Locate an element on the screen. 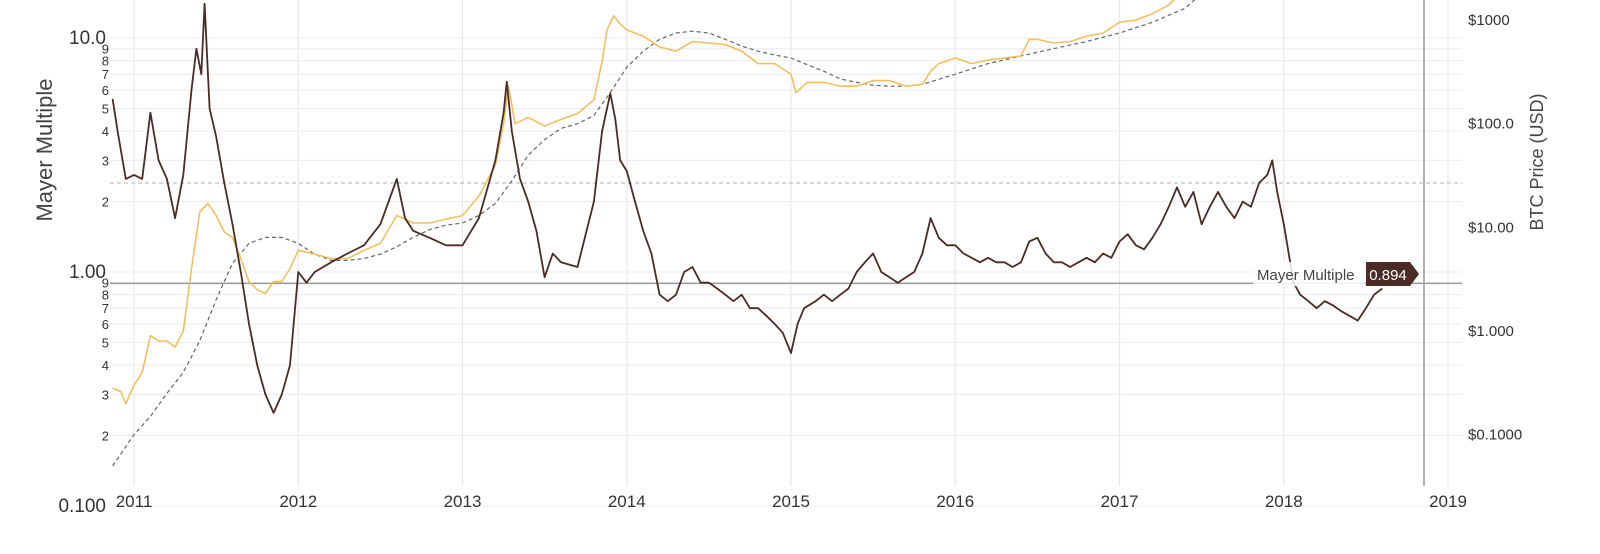 The image size is (1600, 554). x-tick-label-2018: 2018 is located at coordinates (1284, 501).